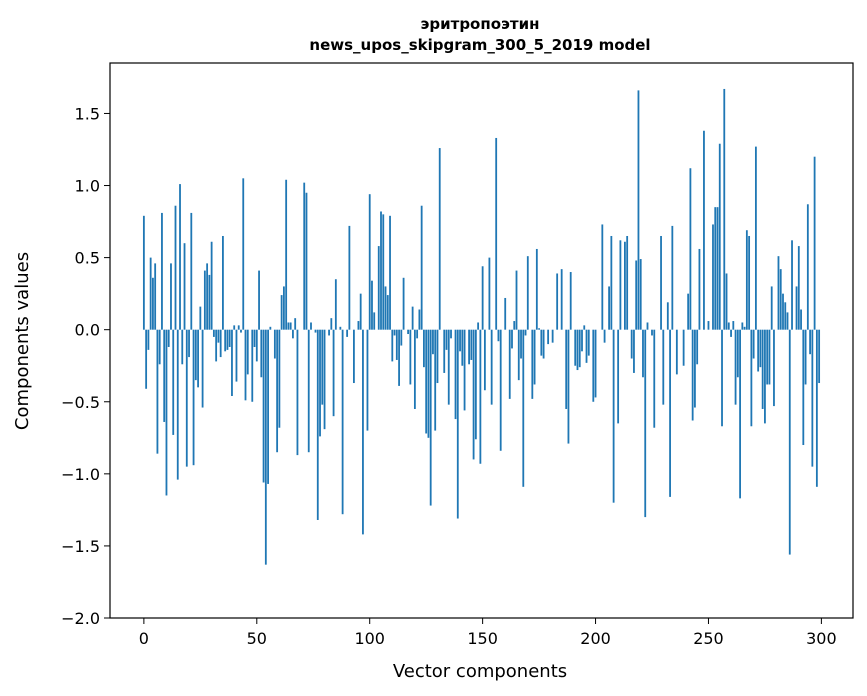  I want to click on y-tick-label: −1.5, so click(80, 546).